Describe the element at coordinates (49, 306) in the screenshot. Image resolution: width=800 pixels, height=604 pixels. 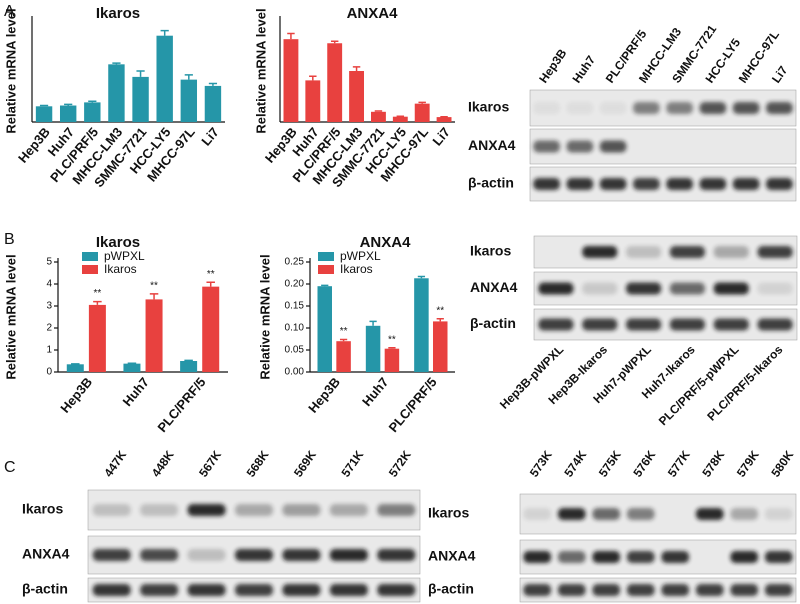
I see `y-tick-label: 3` at that location.